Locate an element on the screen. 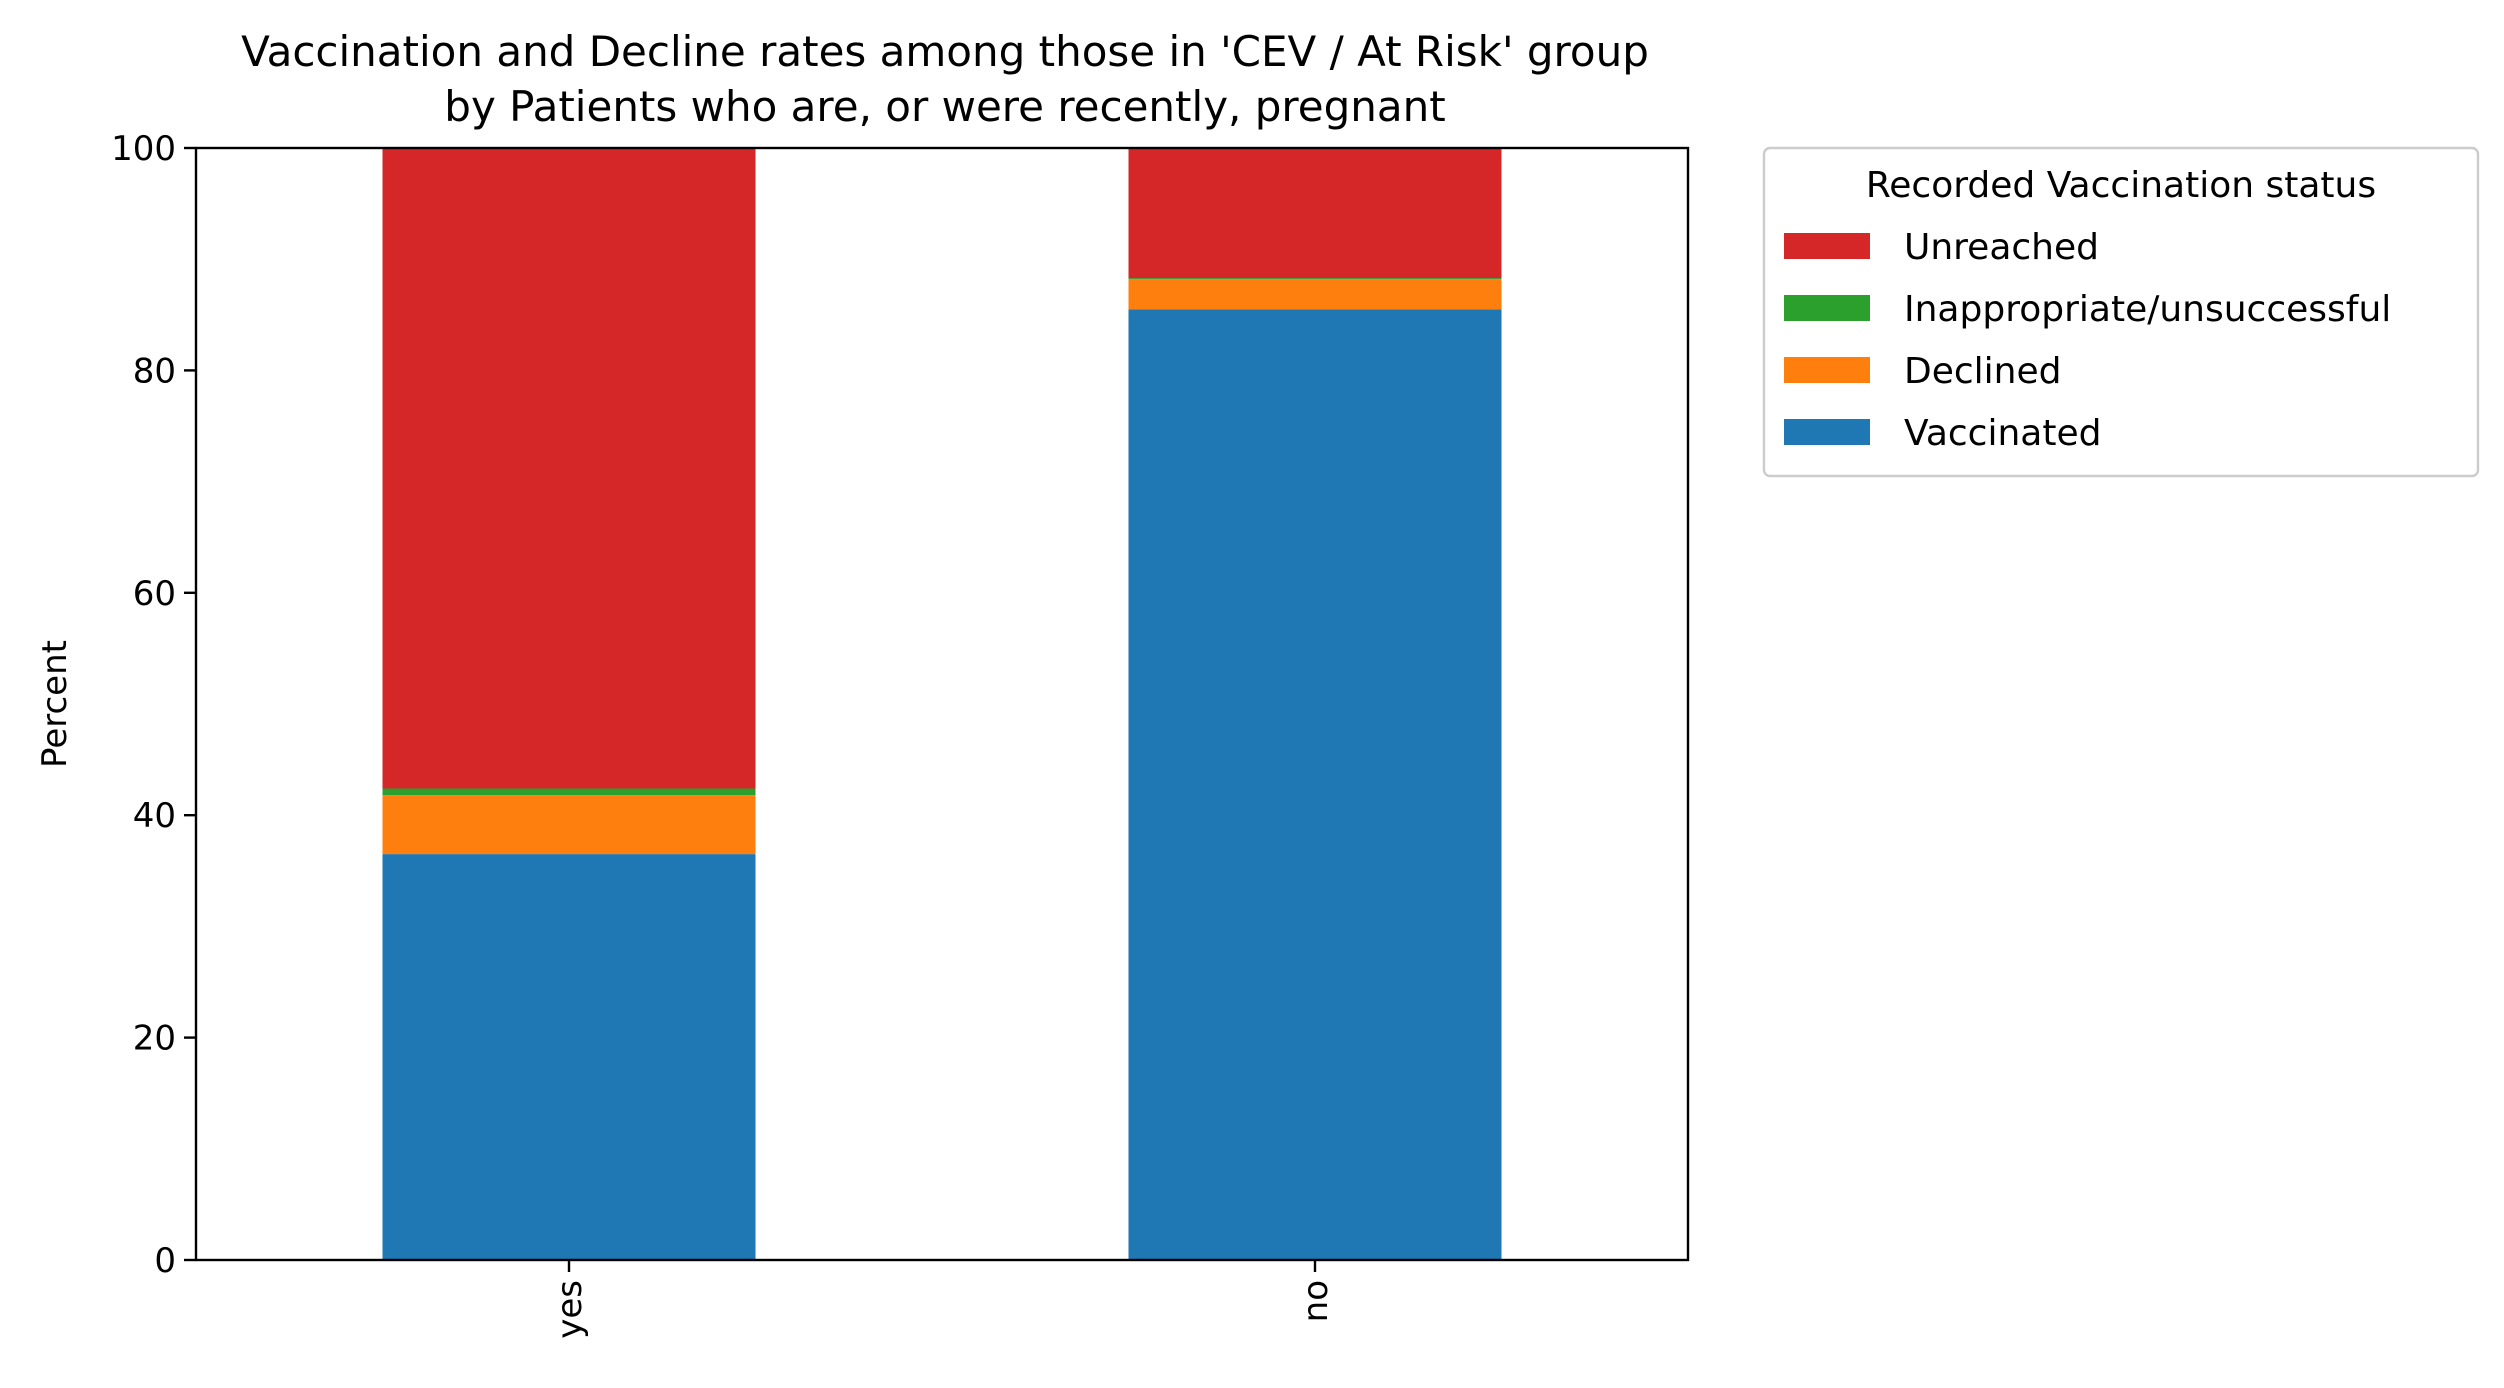  x-tick-label-no: no is located at coordinates (1316, 1301).